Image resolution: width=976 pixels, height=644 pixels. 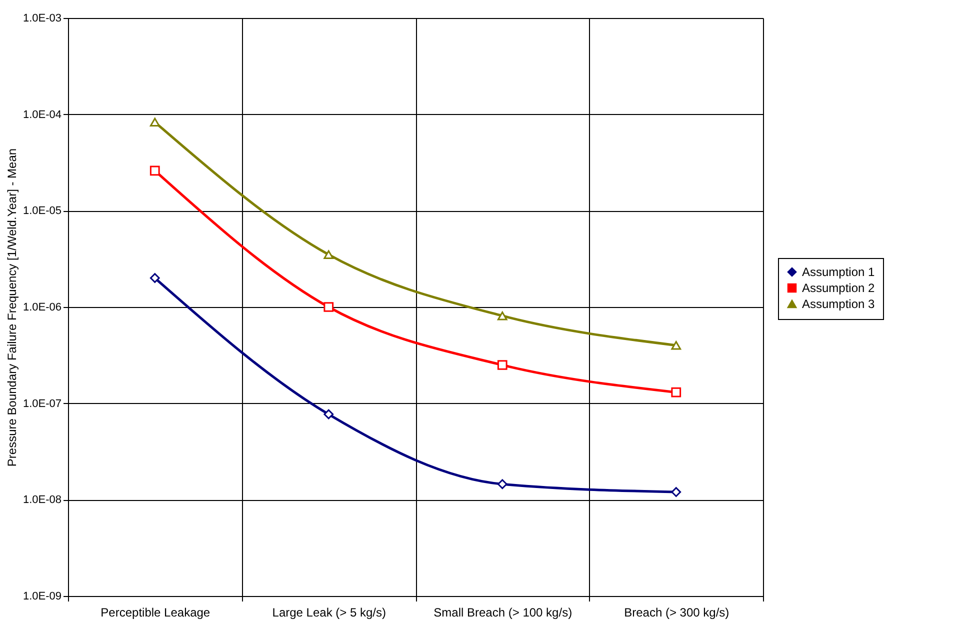 I want to click on y-tick-label: 1.0E-04, so click(x=42, y=114).